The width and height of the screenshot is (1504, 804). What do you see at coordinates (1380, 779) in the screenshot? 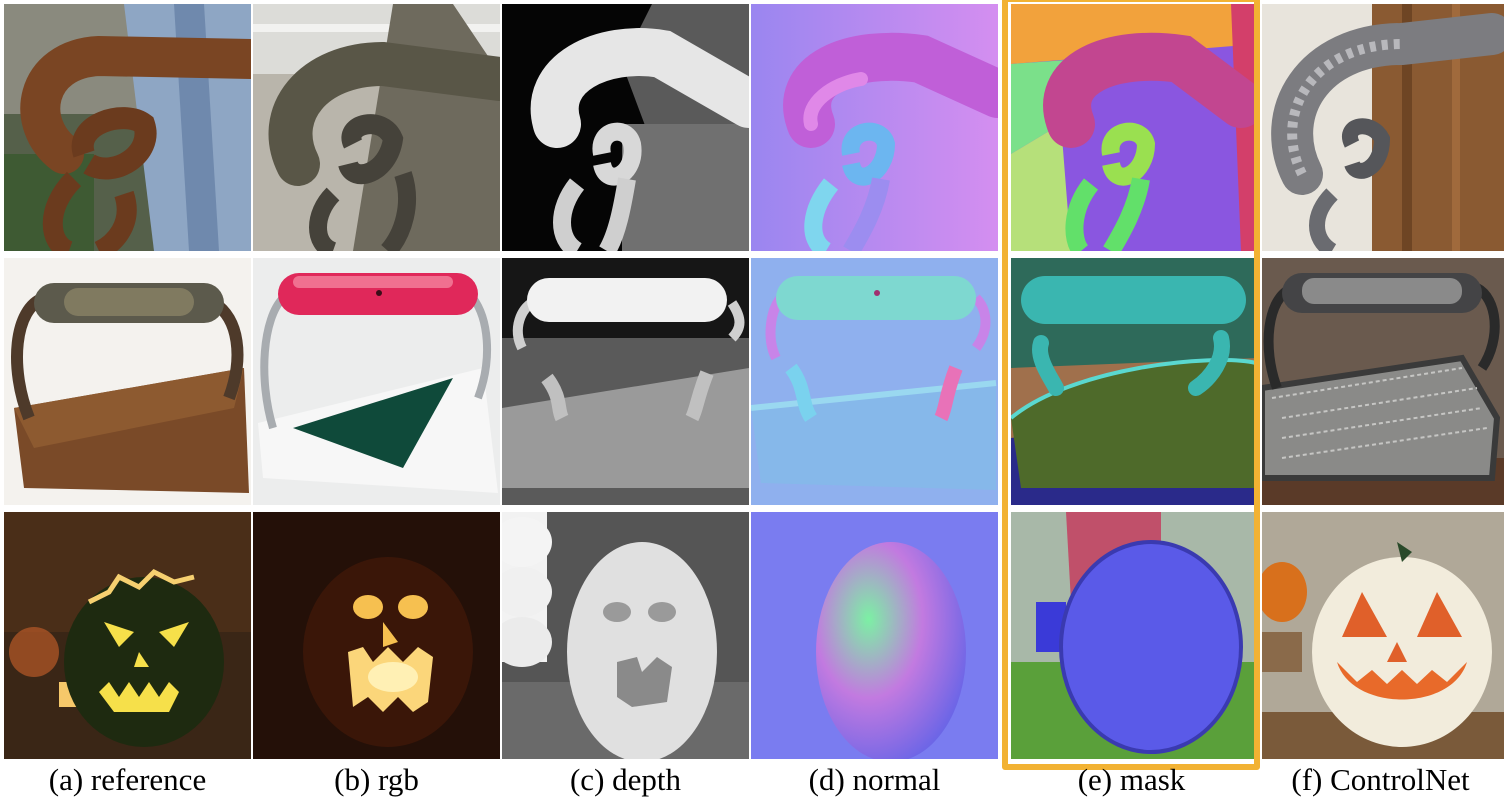
I see `caption-controlnet: (f) ControlNet` at bounding box center [1380, 779].